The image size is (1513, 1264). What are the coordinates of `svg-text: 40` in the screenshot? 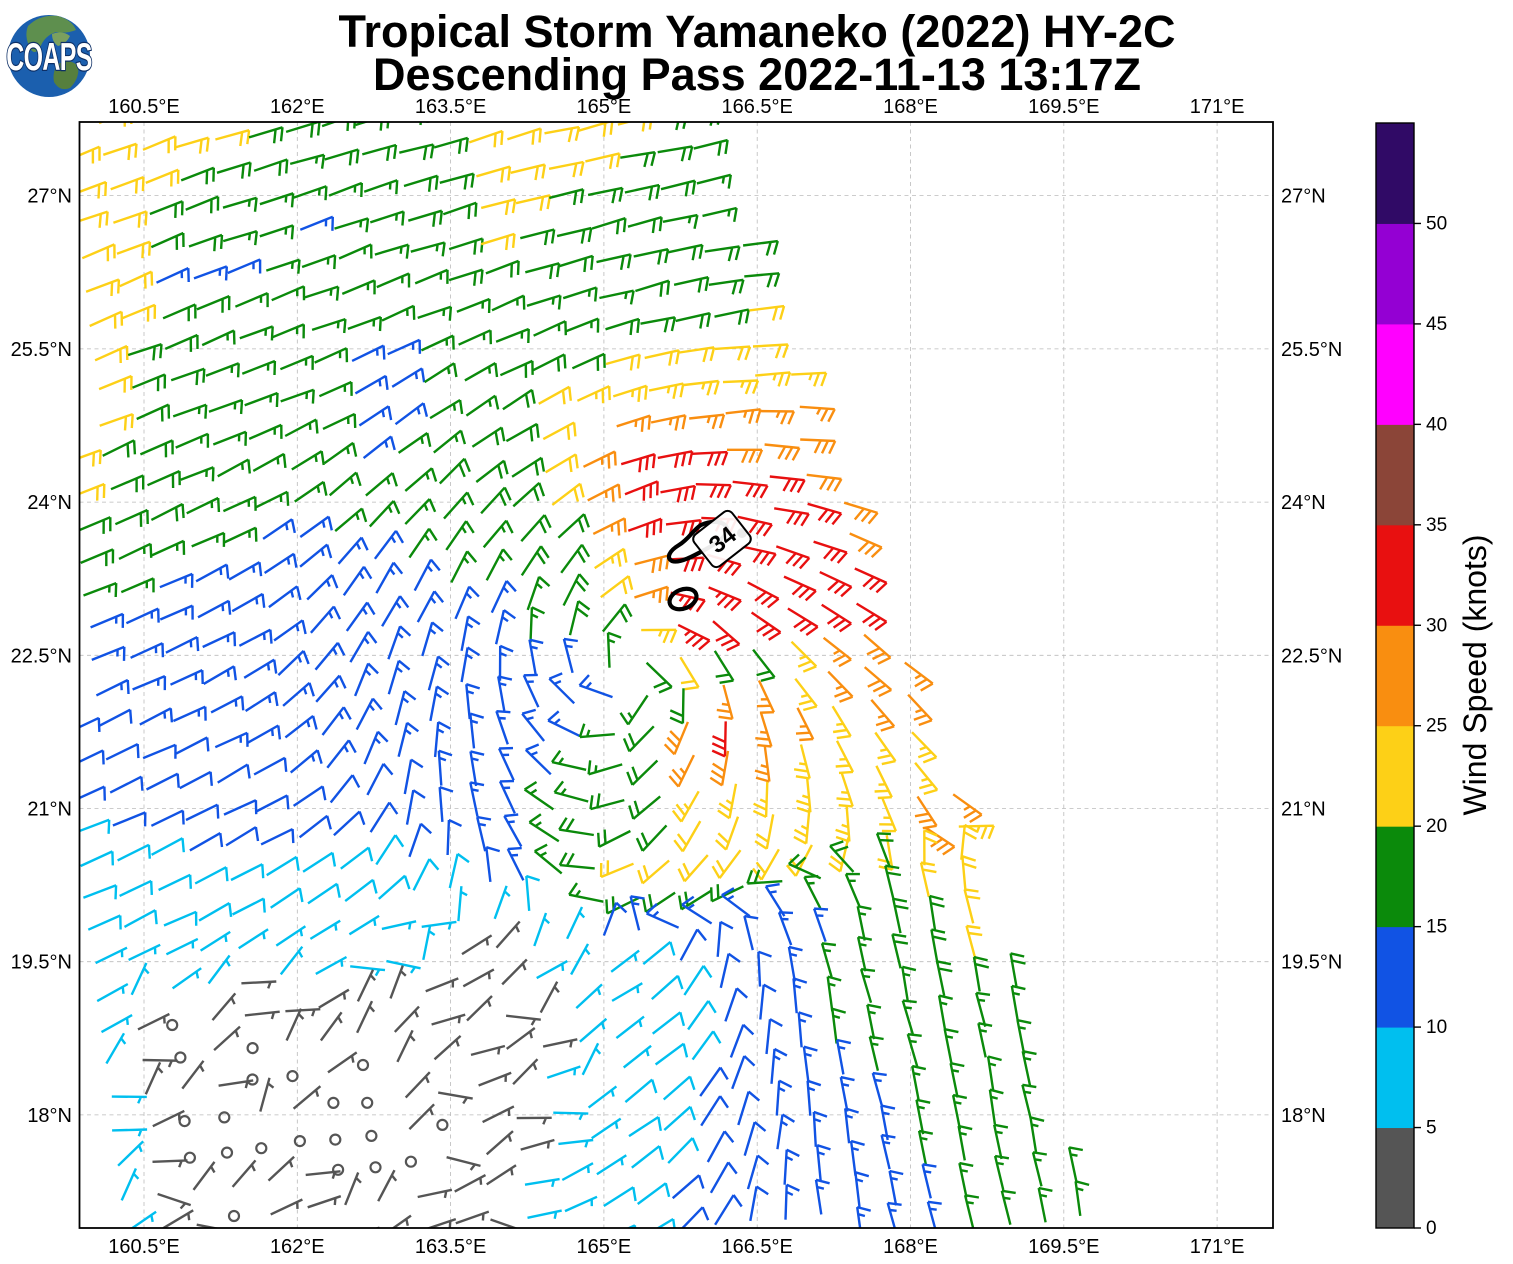 It's located at (1436, 424).